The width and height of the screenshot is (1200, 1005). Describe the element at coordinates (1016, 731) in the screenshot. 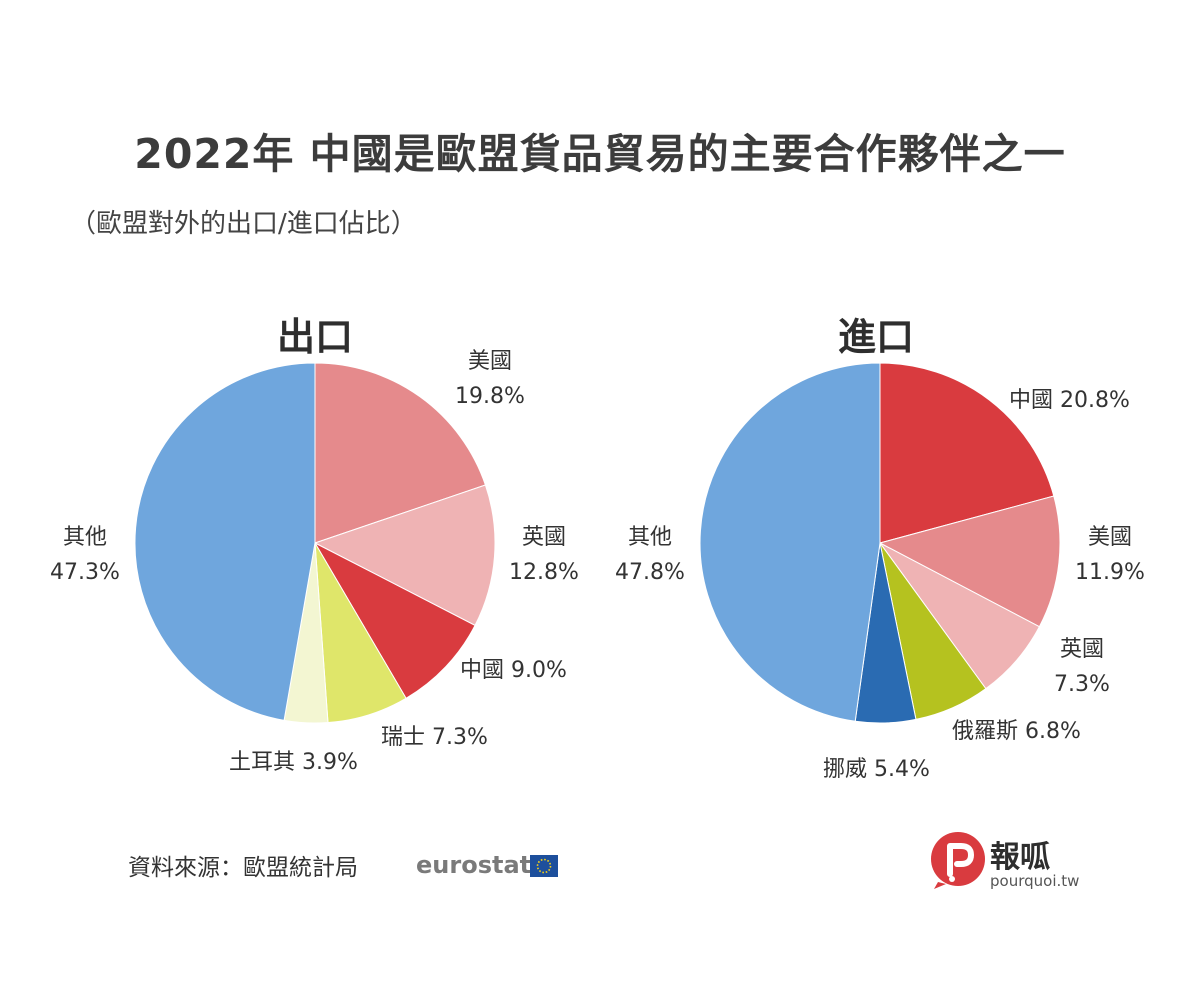

I see `pie-2-slice-4-label: 俄羅斯 6.8%` at that location.